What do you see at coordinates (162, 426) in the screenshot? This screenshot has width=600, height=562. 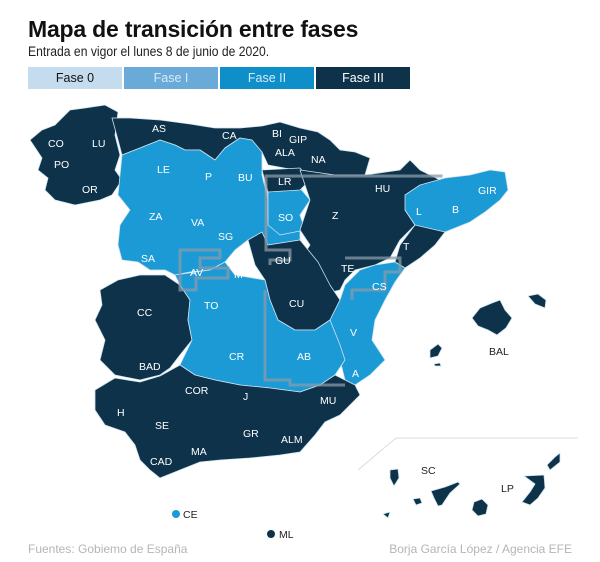 I see `label-se: SE` at bounding box center [162, 426].